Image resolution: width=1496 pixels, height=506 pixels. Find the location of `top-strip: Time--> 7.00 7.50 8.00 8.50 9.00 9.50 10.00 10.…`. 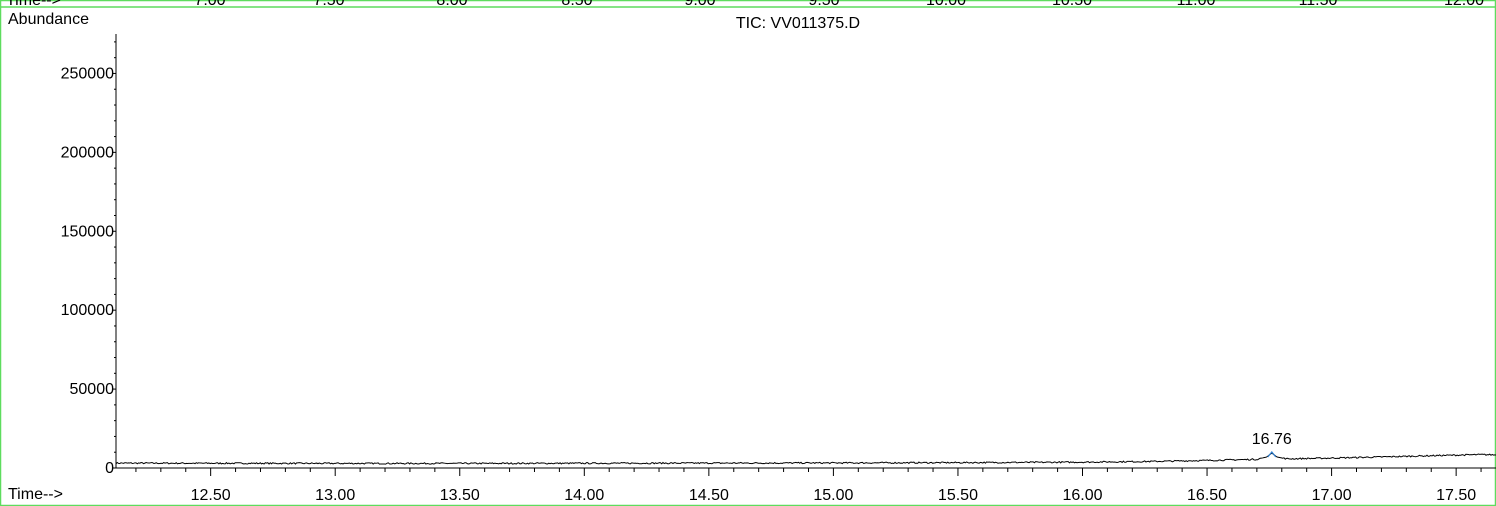

top-strip: Time--> 7.00 7.50 8.00 8.50 9.00 9.50 10.00 10.… is located at coordinates (745, 4).